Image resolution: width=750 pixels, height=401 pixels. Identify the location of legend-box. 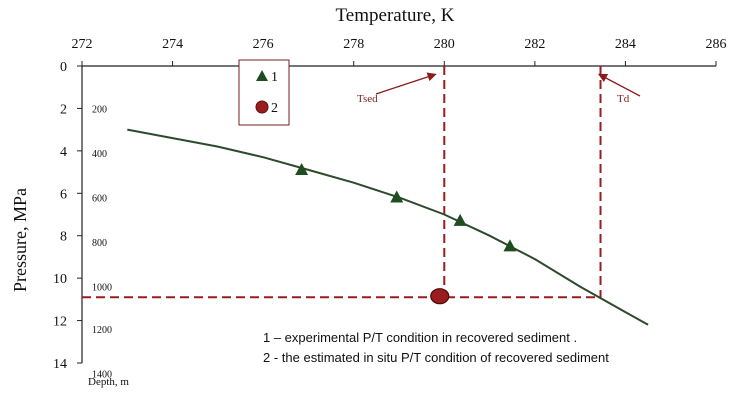
(264, 92).